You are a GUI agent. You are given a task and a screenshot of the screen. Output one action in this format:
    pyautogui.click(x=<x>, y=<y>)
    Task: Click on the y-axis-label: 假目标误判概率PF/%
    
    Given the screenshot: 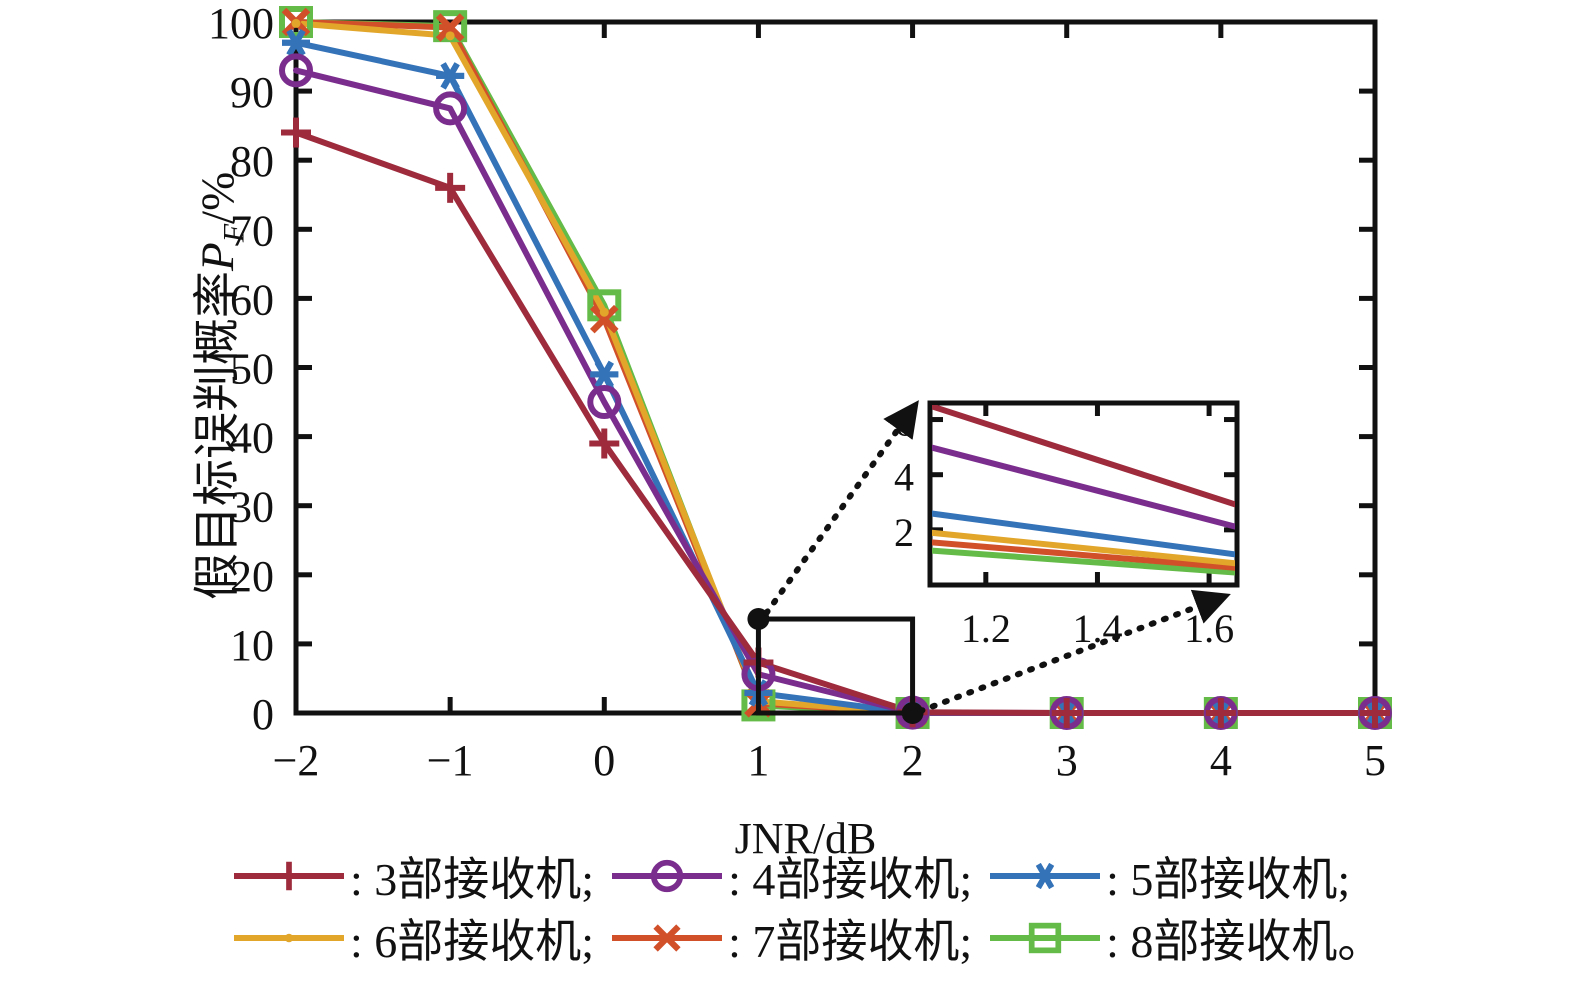 What is the action you would take?
    pyautogui.click(x=214, y=386)
    